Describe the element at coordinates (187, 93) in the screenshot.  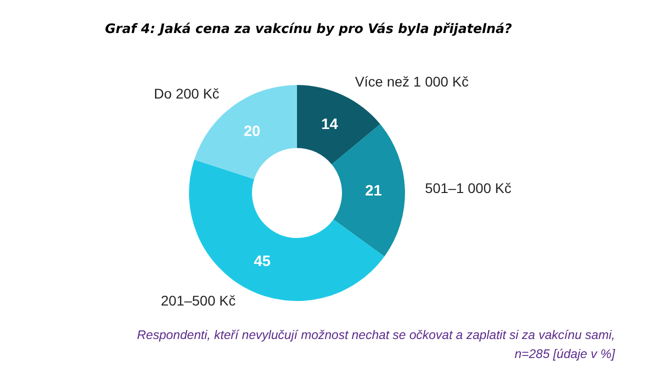
I see `slice-label: Do 200 Kč` at that location.